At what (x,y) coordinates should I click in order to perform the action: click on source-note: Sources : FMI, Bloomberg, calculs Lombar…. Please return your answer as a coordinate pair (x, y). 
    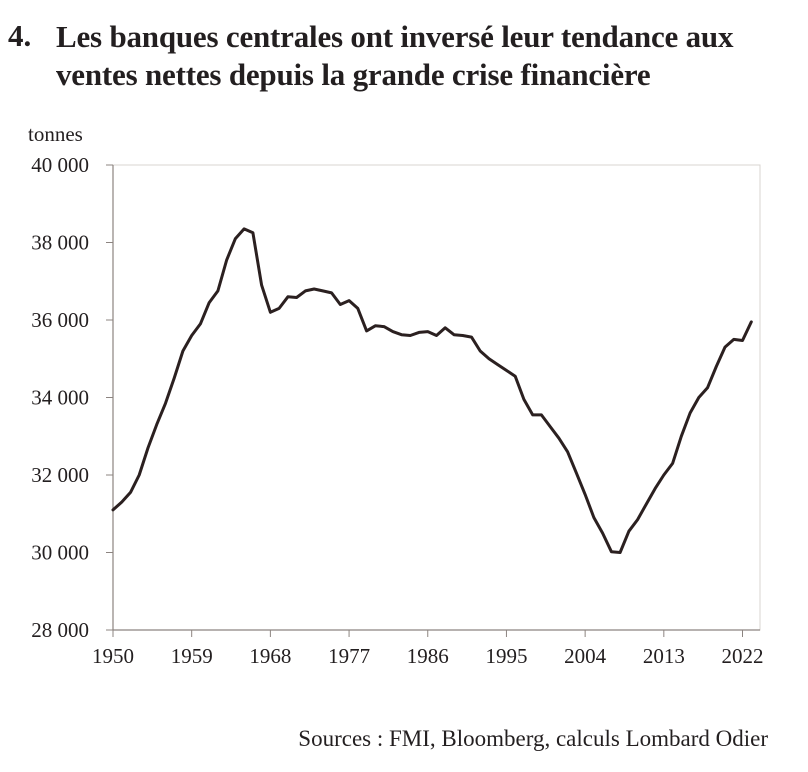
    Looking at the image, I should click on (533, 738).